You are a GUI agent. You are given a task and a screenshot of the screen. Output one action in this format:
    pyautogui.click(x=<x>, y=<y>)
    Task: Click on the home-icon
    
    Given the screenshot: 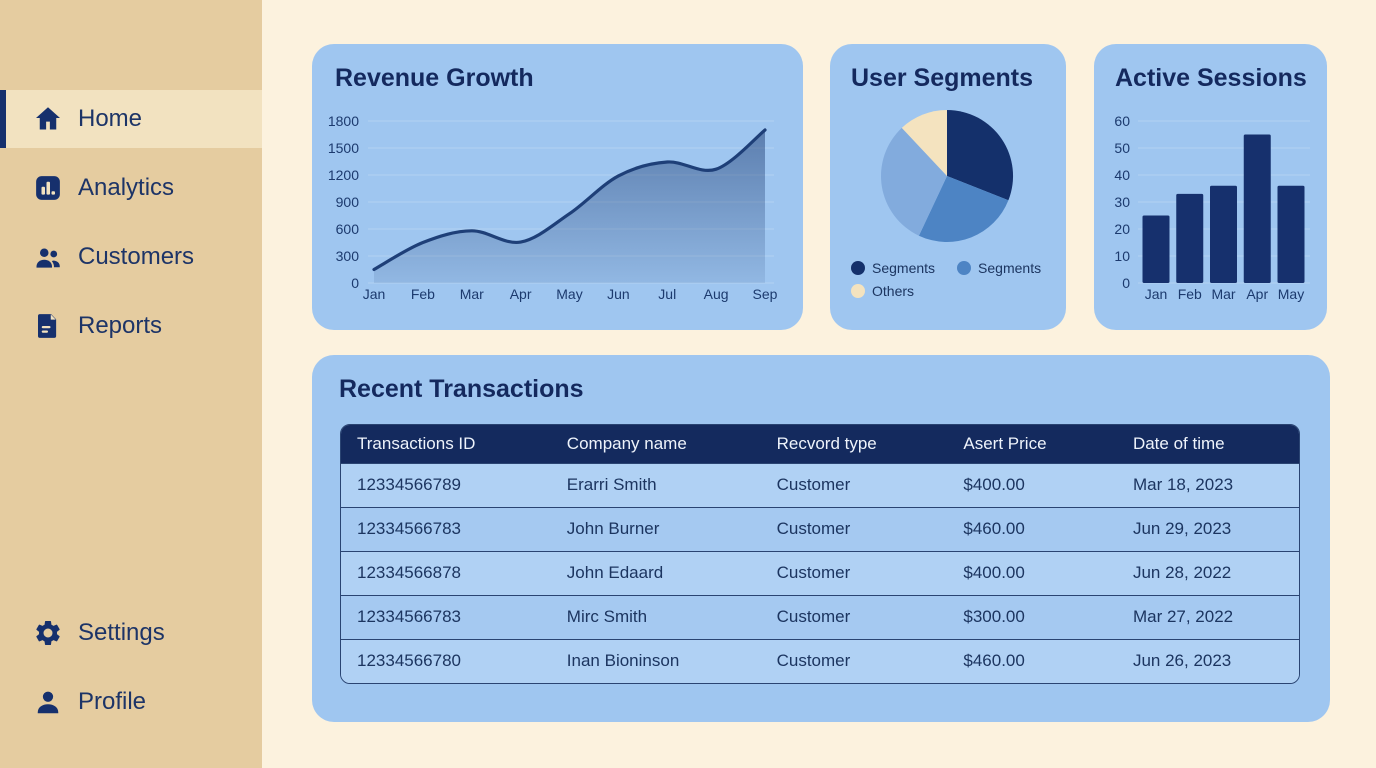 What is the action you would take?
    pyautogui.click(x=48, y=119)
    